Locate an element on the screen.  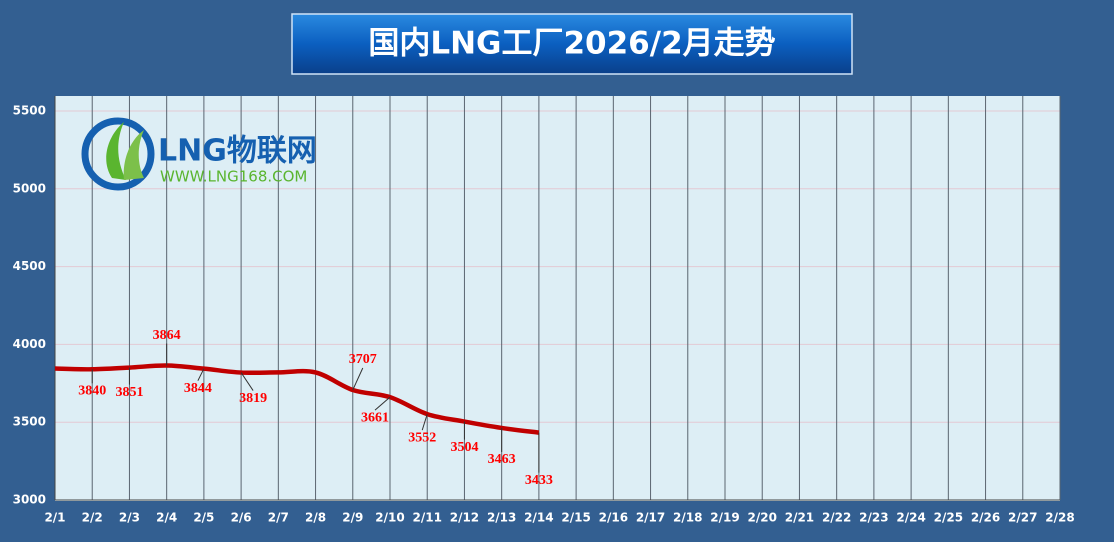
data-label: 3433 is located at coordinates (539, 480).